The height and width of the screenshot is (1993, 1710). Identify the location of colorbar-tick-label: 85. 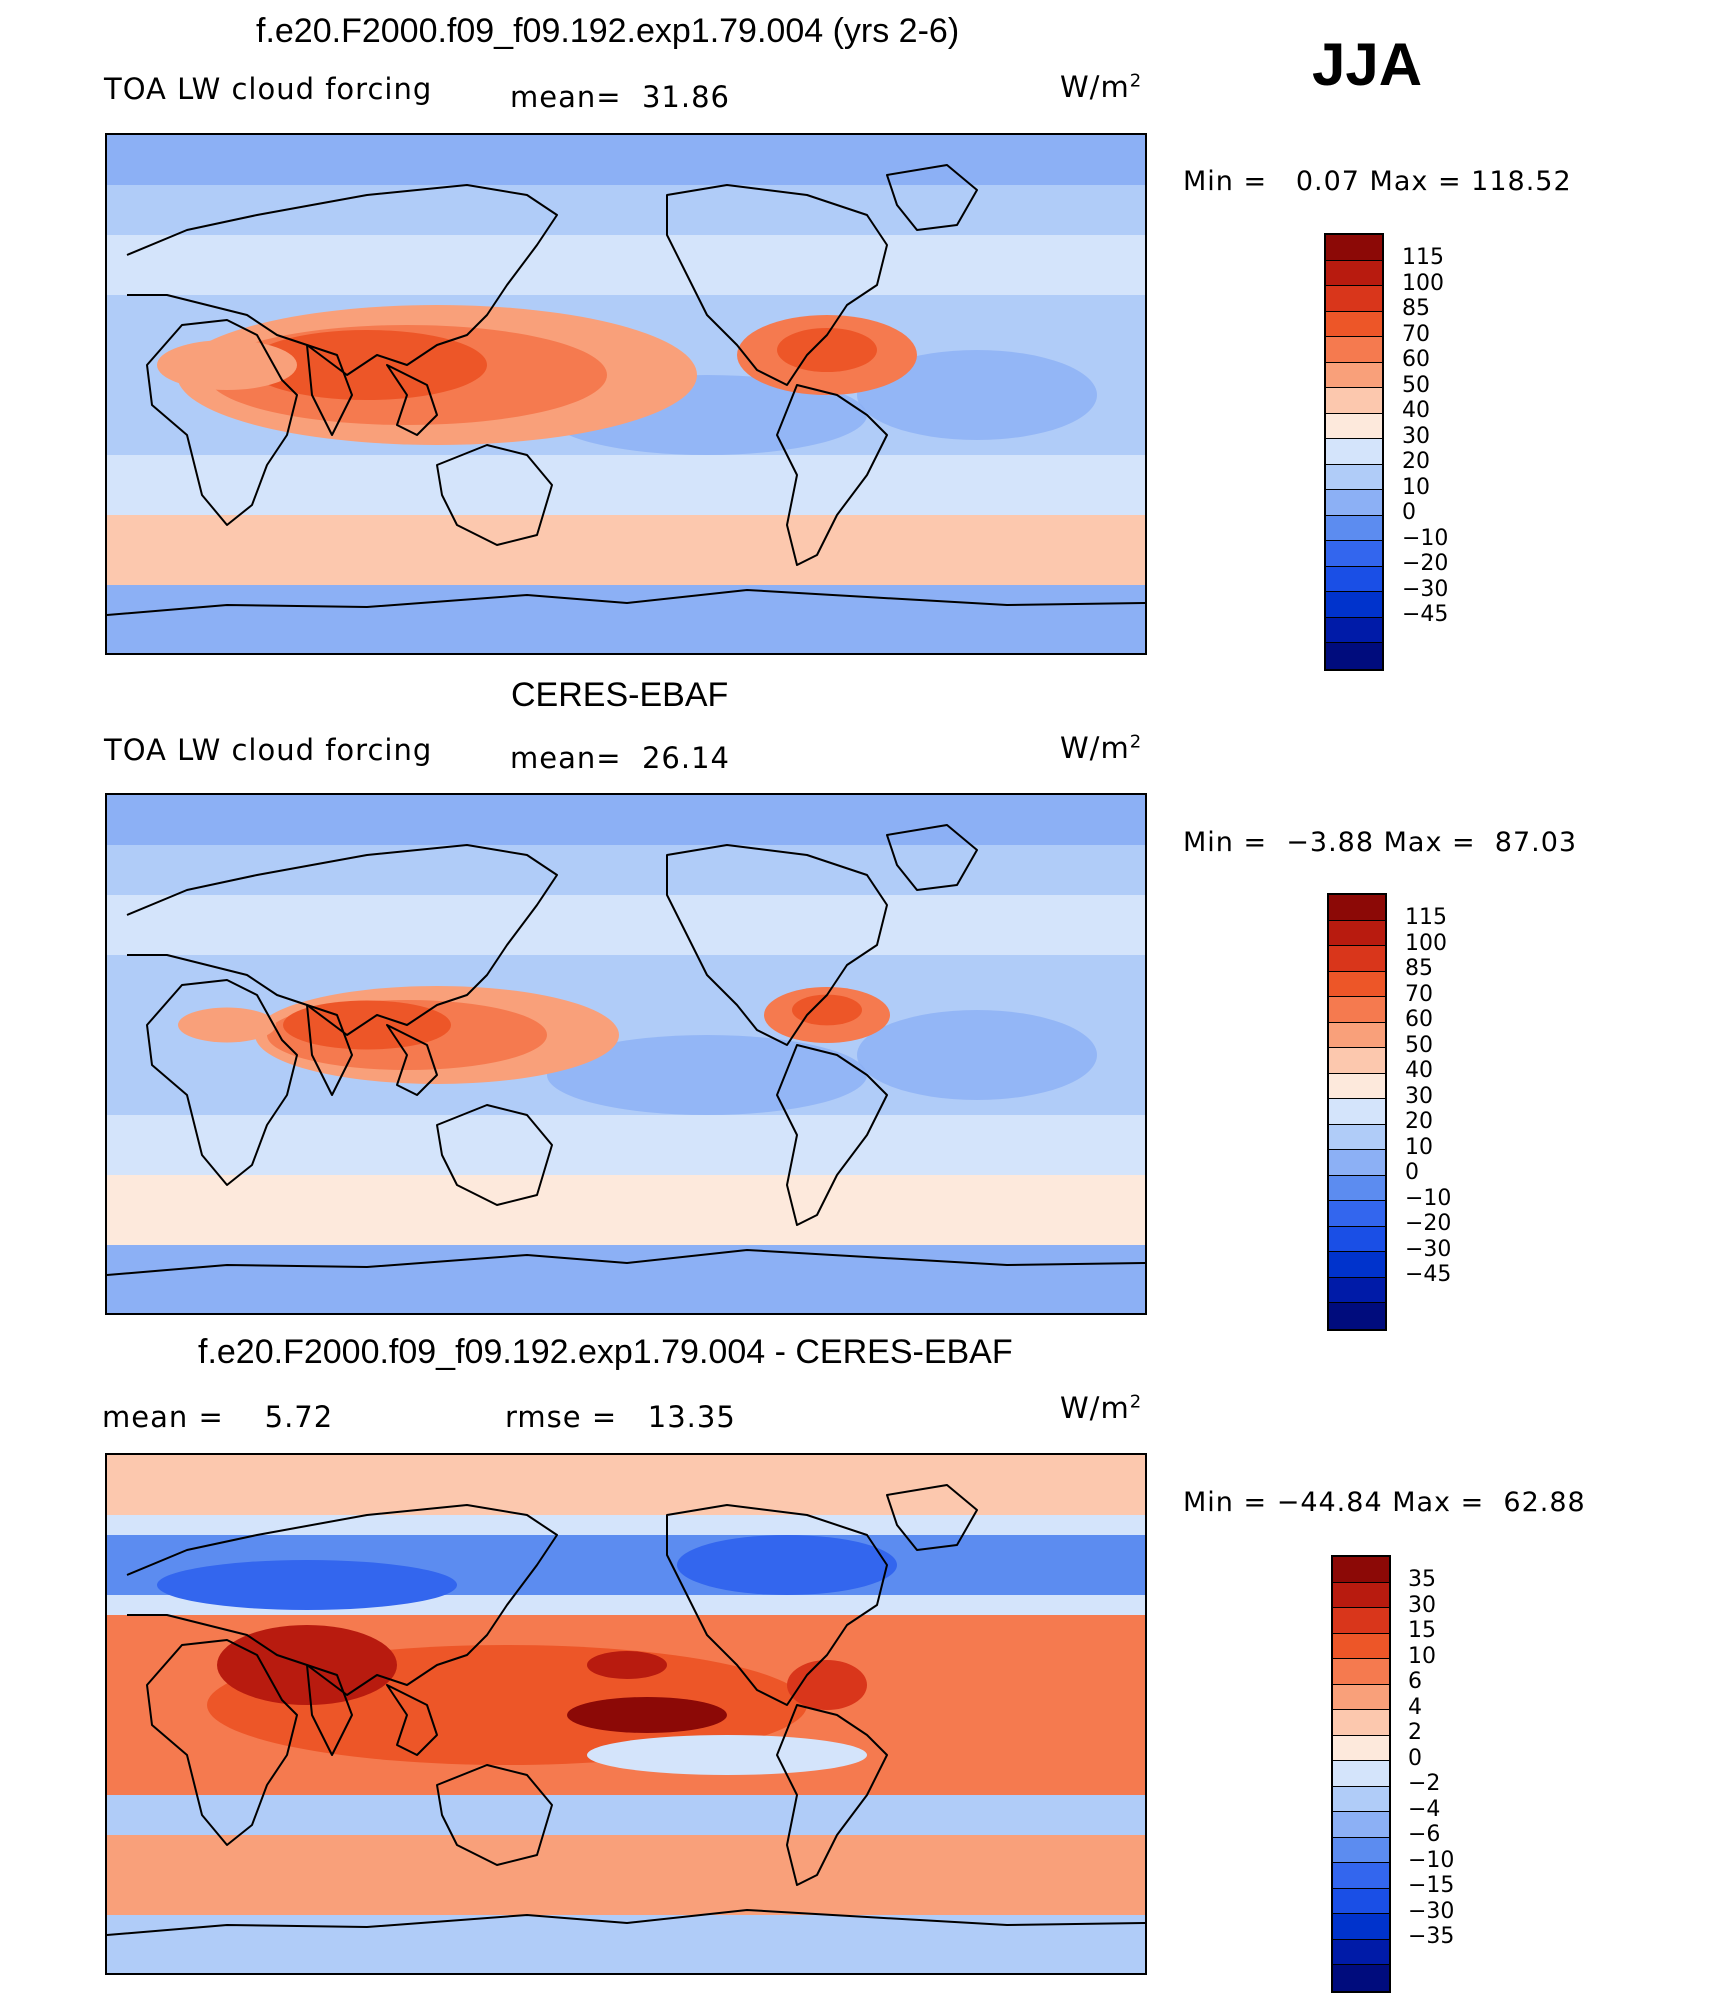
(1419, 968).